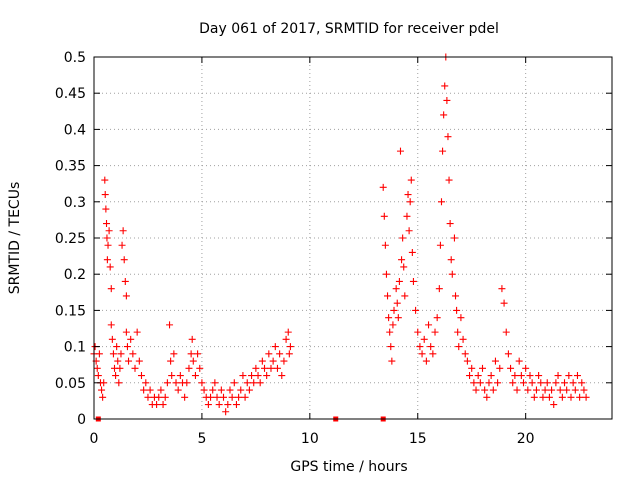 Image resolution: width=640 pixels, height=480 pixels. Describe the element at coordinates (75, 58) in the screenshot. I see `y-tick-label: 0.5` at that location.